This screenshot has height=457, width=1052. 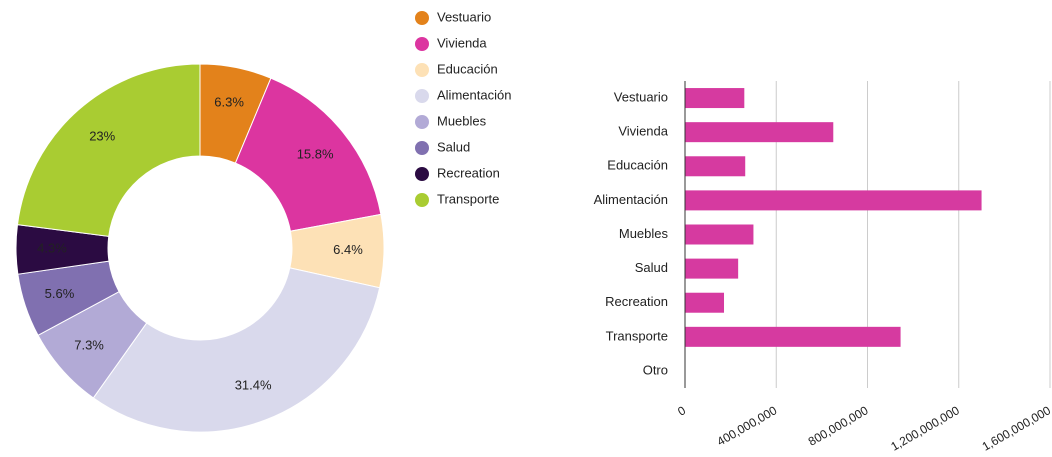 What do you see at coordinates (453, 146) in the screenshot?
I see `legend-label: Salud` at bounding box center [453, 146].